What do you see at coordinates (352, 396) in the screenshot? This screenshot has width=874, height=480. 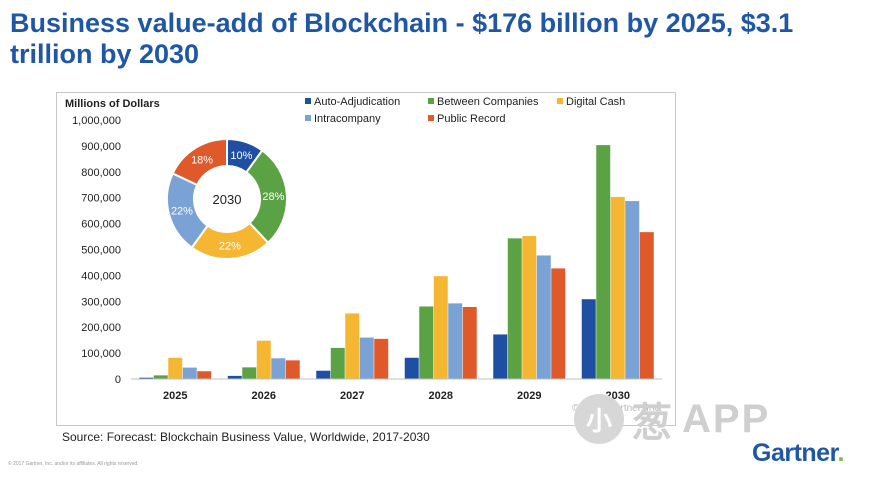 I see `x-tick-label: 2027` at bounding box center [352, 396].